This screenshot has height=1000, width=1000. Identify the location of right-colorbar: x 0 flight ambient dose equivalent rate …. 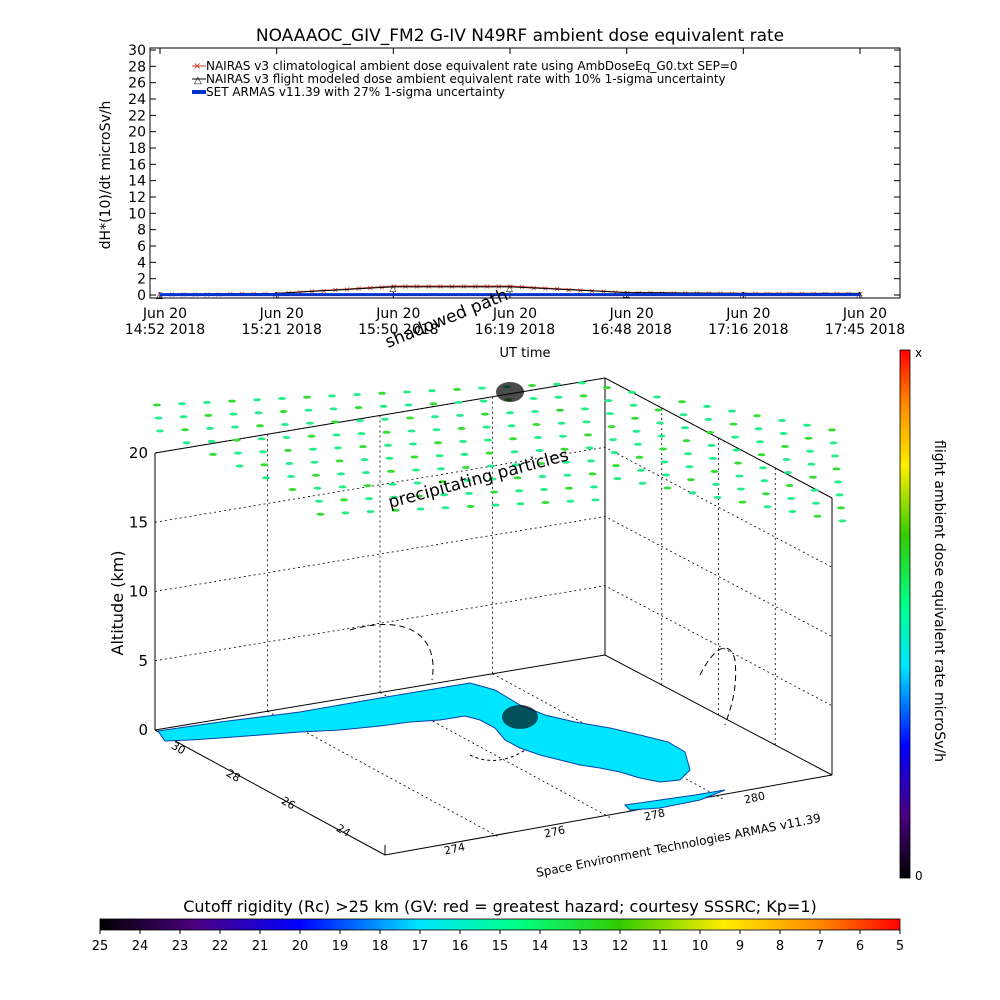
(923, 614).